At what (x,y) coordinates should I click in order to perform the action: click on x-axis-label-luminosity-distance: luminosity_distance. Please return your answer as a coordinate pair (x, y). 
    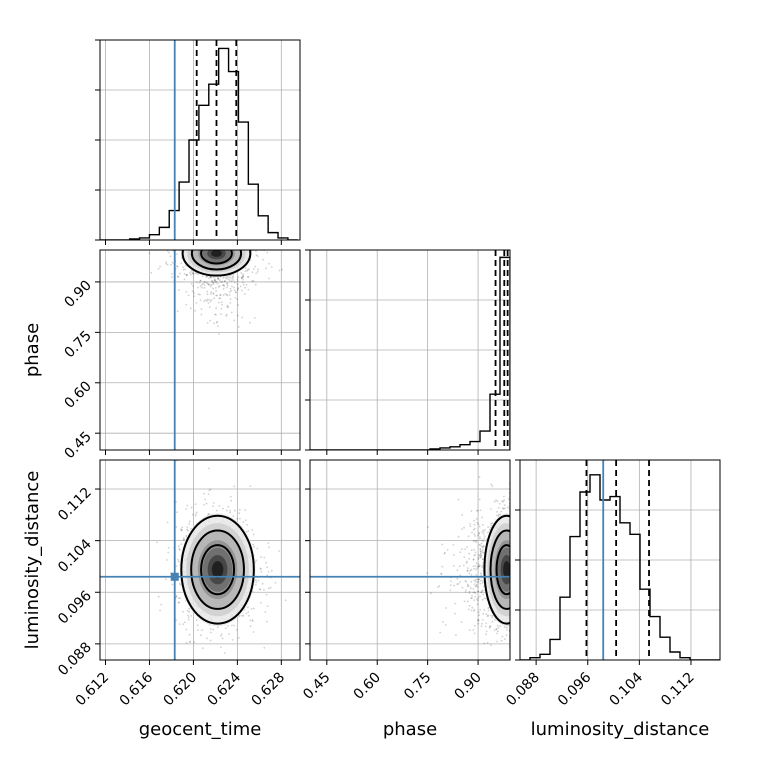
    Looking at the image, I should click on (620, 729).